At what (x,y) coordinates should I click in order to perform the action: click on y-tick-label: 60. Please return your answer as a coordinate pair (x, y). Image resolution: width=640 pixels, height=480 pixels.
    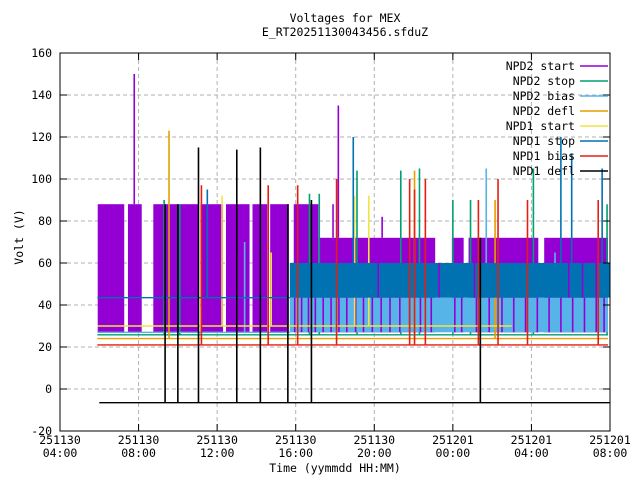
    Looking at the image, I should click on (45, 263).